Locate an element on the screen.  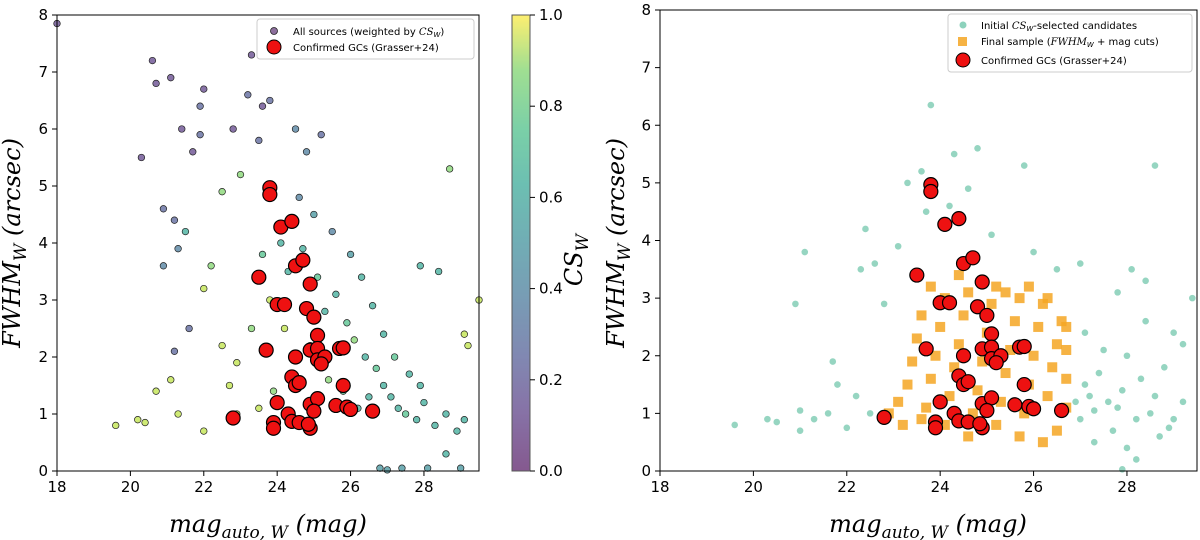
colorbar-ticks: 0.0 0.2 0.4 0.6 0.8 1.0 is located at coordinates (546, 243).